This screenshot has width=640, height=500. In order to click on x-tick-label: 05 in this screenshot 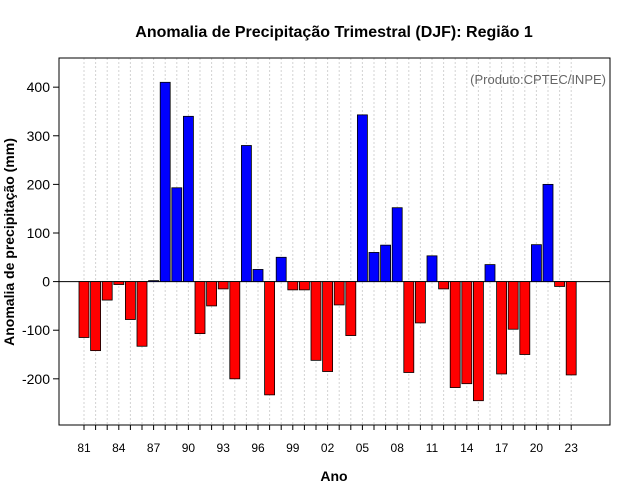, I will do `click(363, 448)`.